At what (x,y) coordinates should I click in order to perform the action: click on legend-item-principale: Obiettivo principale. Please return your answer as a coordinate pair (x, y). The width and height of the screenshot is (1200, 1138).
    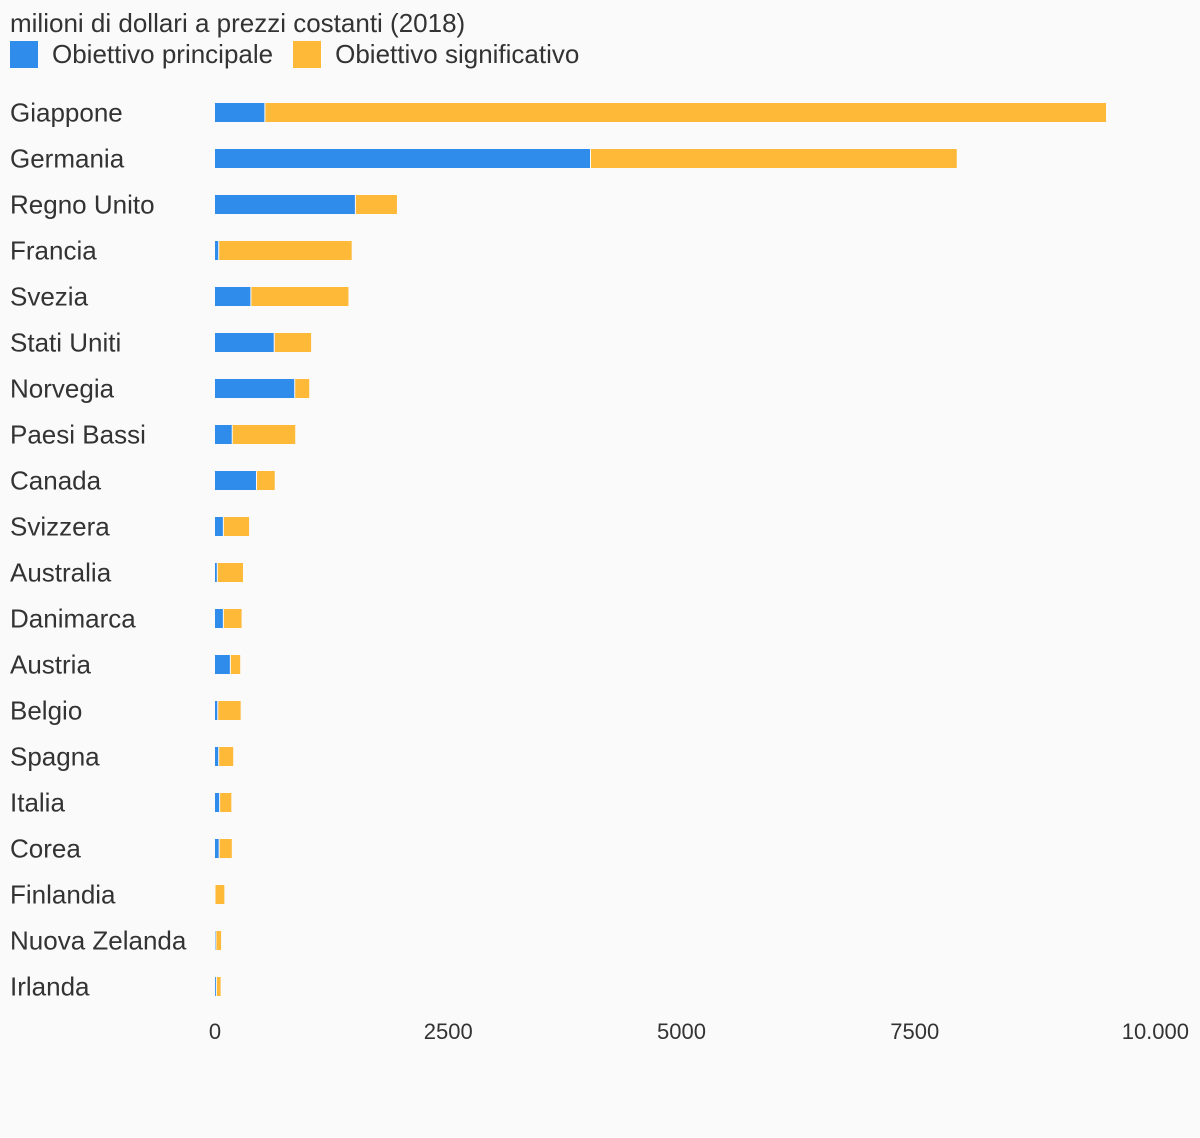
    Looking at the image, I should click on (141, 54).